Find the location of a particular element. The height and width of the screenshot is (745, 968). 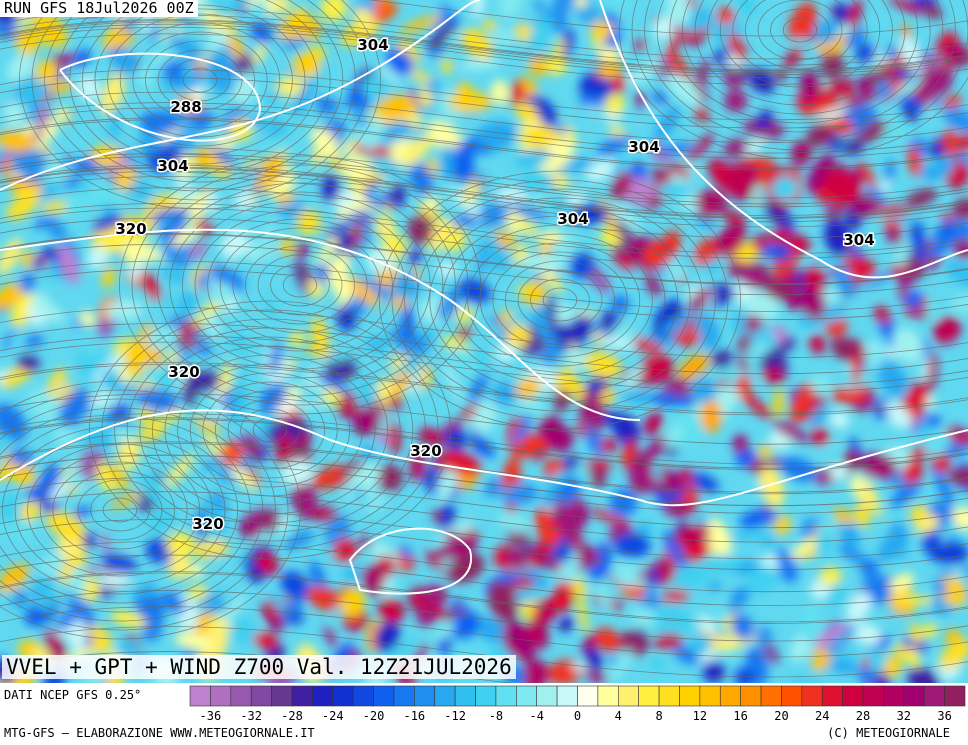

contour-label: 288 is located at coordinates (185, 107).